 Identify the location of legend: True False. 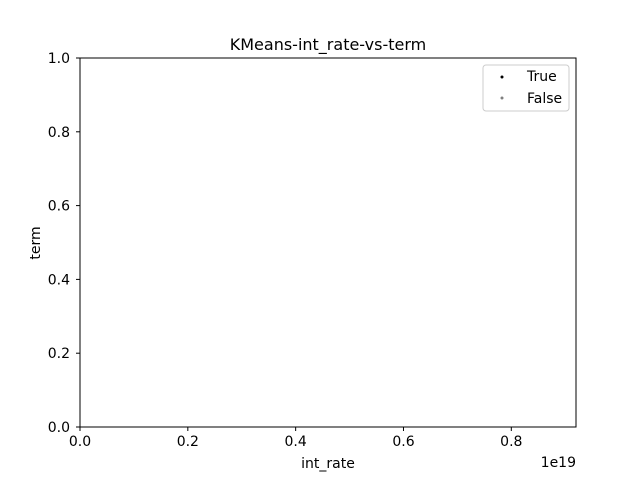
(526, 88).